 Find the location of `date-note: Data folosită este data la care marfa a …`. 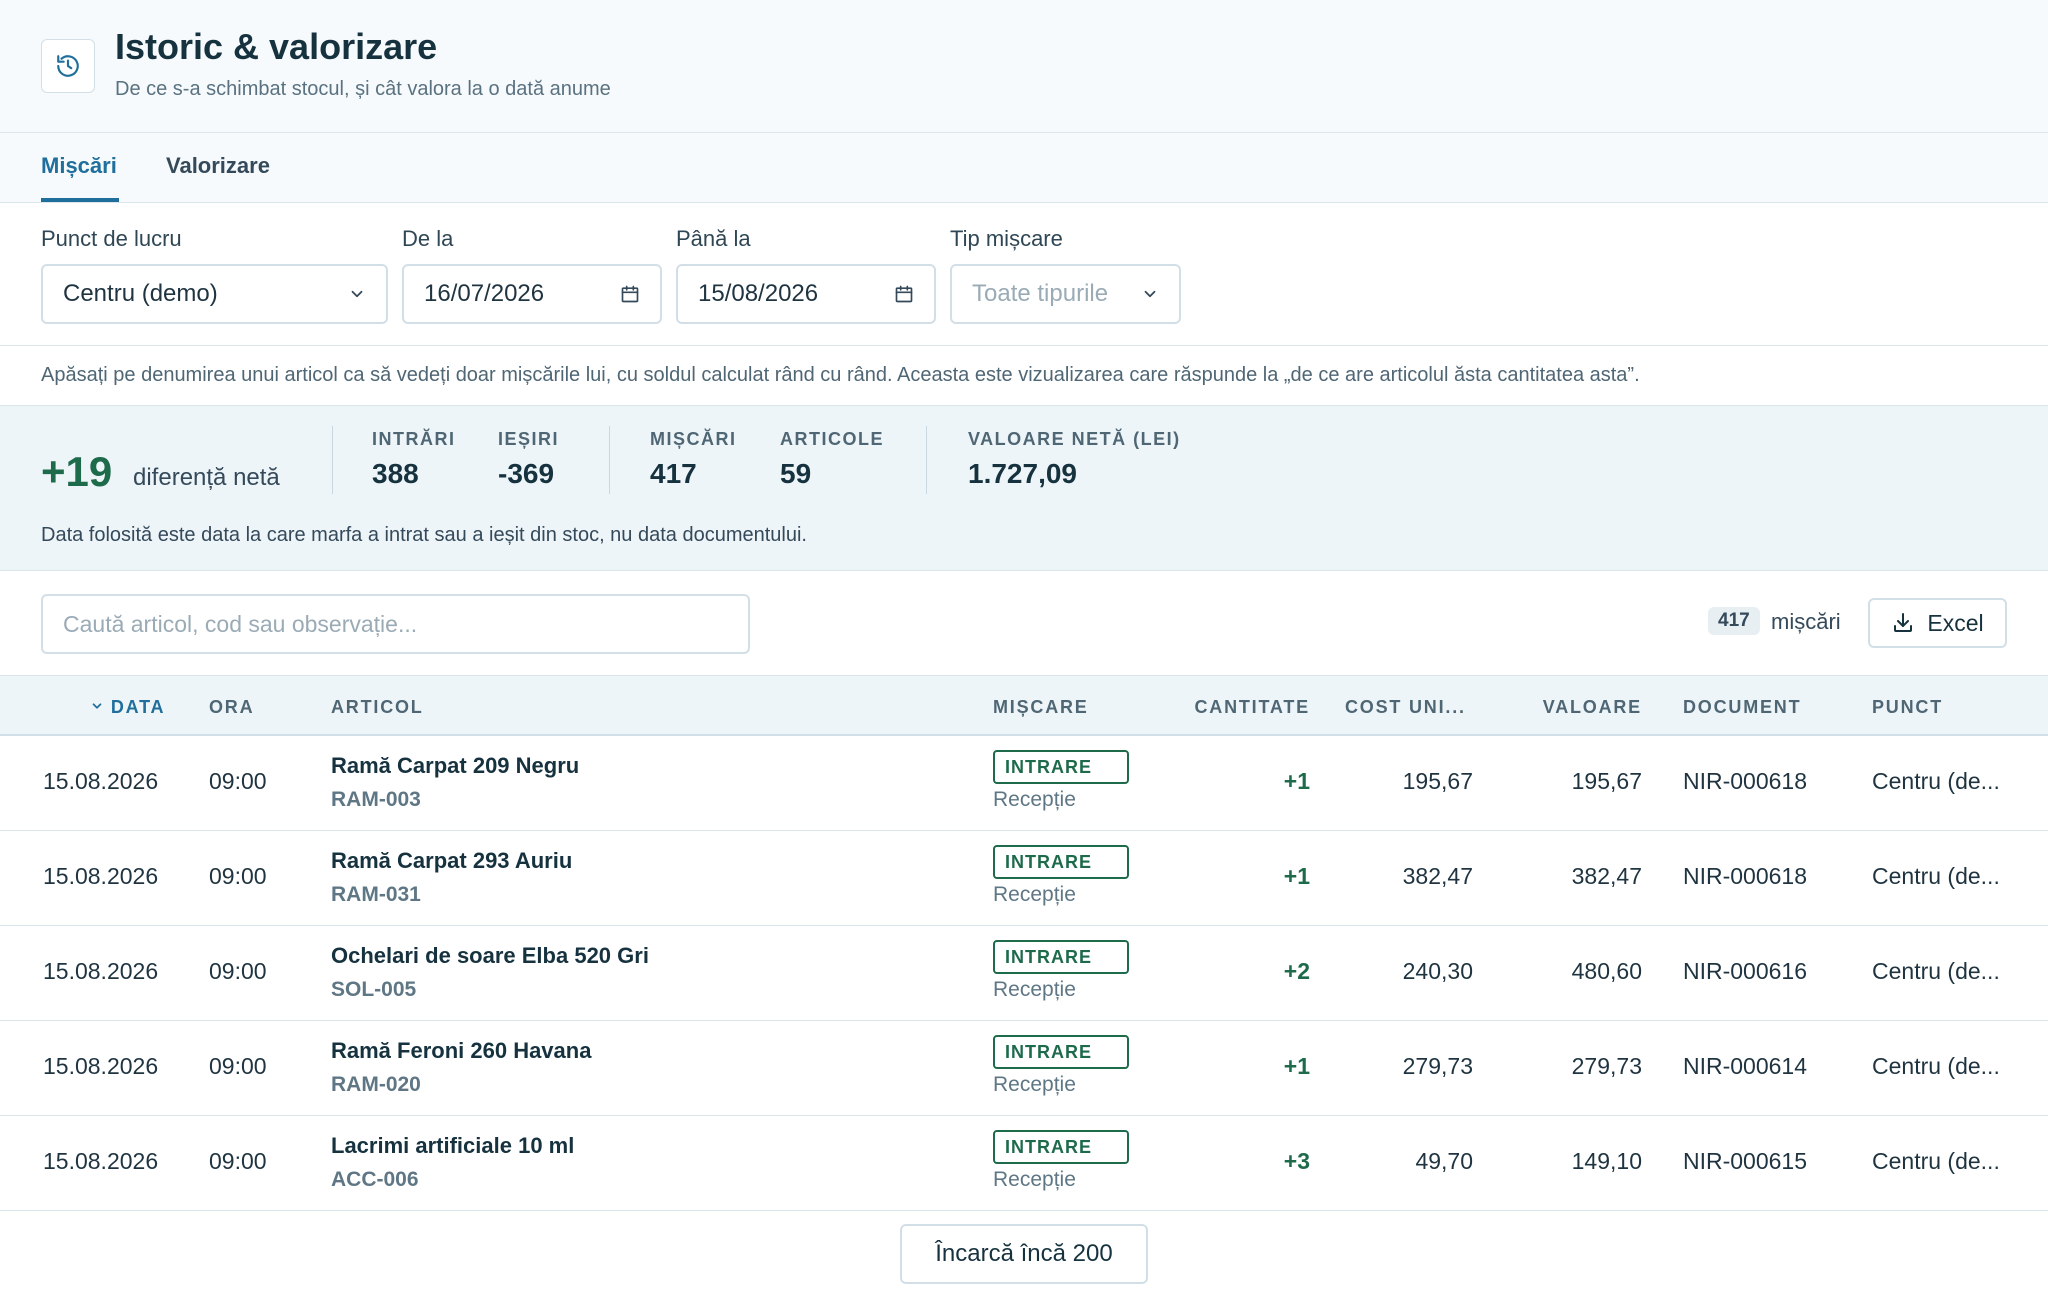

date-note: Data folosită este data la care marfa a … is located at coordinates (424, 535).